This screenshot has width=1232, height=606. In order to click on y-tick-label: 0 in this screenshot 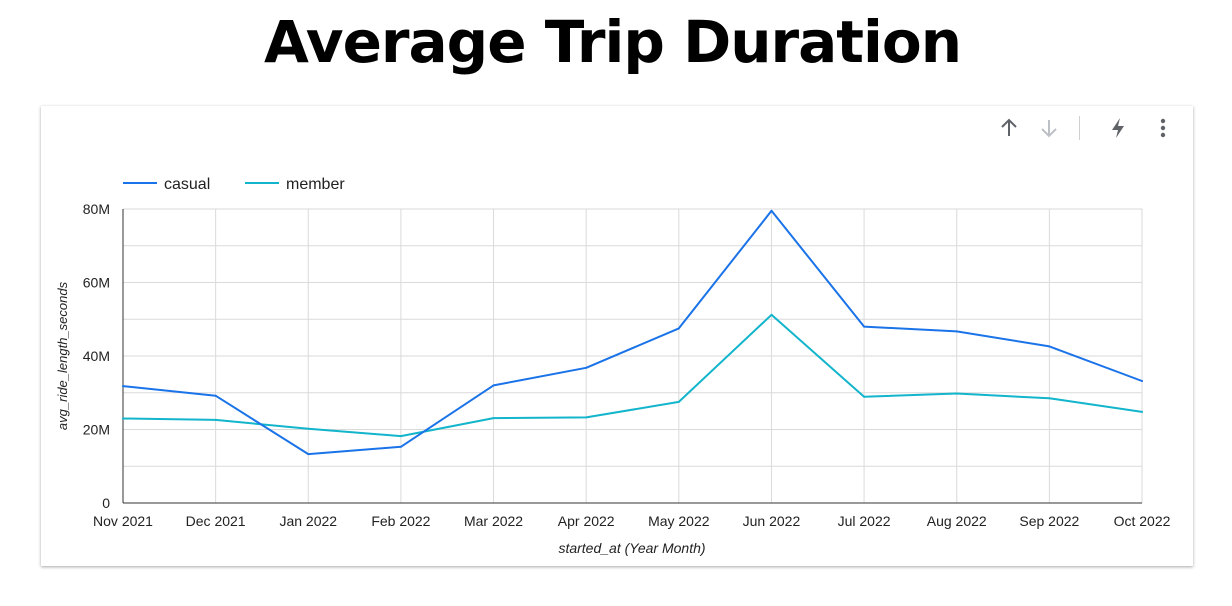, I will do `click(106, 503)`.